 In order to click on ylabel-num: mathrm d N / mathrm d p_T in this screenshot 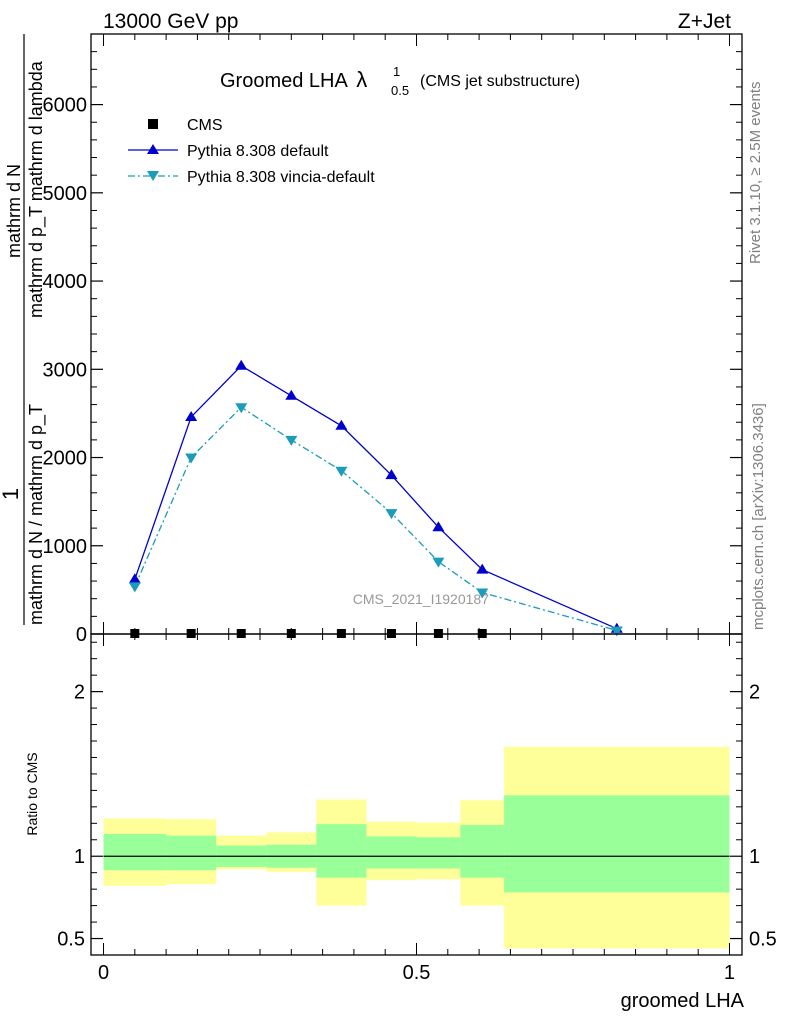, I will do `click(36, 514)`.